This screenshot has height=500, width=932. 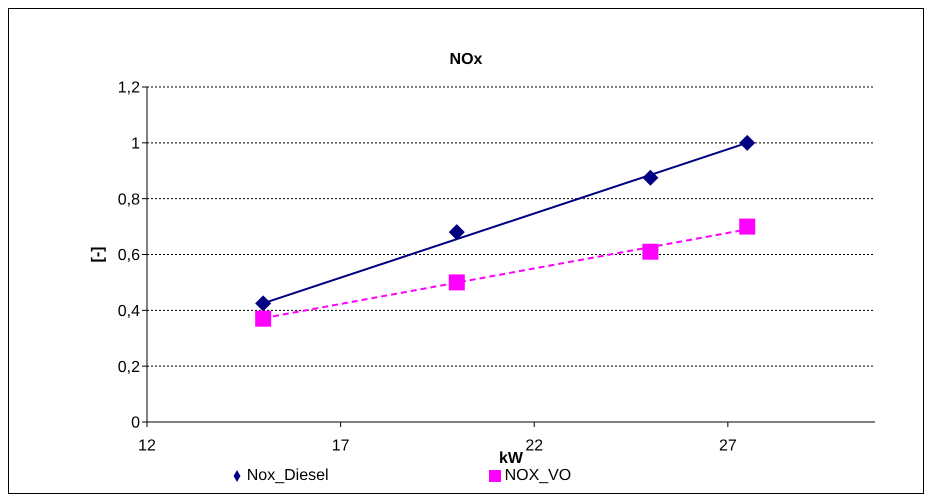 What do you see at coordinates (129, 255) in the screenshot?
I see `y-tick-label: 0,6` at bounding box center [129, 255].